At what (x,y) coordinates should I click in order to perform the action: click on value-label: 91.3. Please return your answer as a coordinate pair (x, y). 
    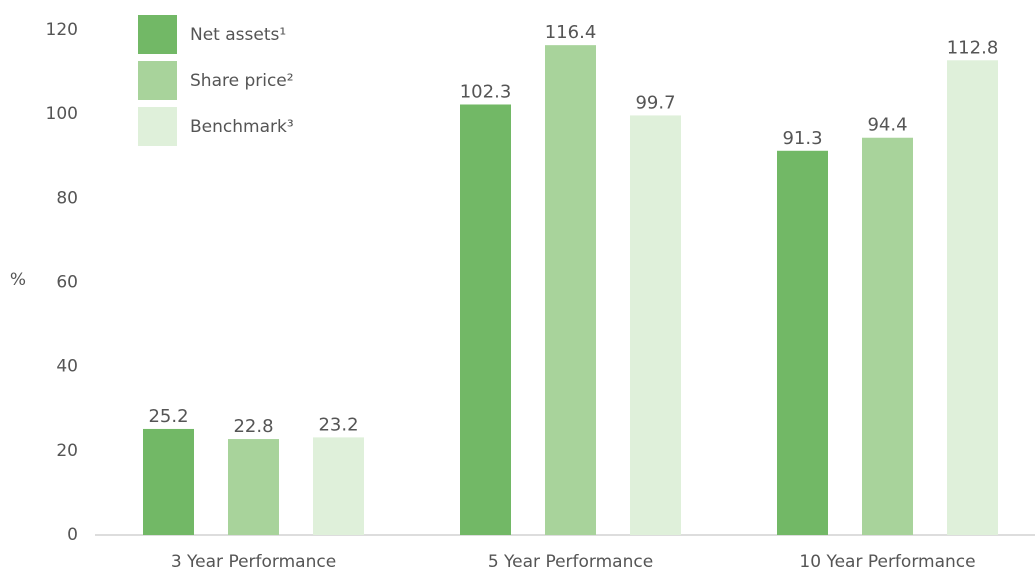
    Looking at the image, I should click on (802, 138).